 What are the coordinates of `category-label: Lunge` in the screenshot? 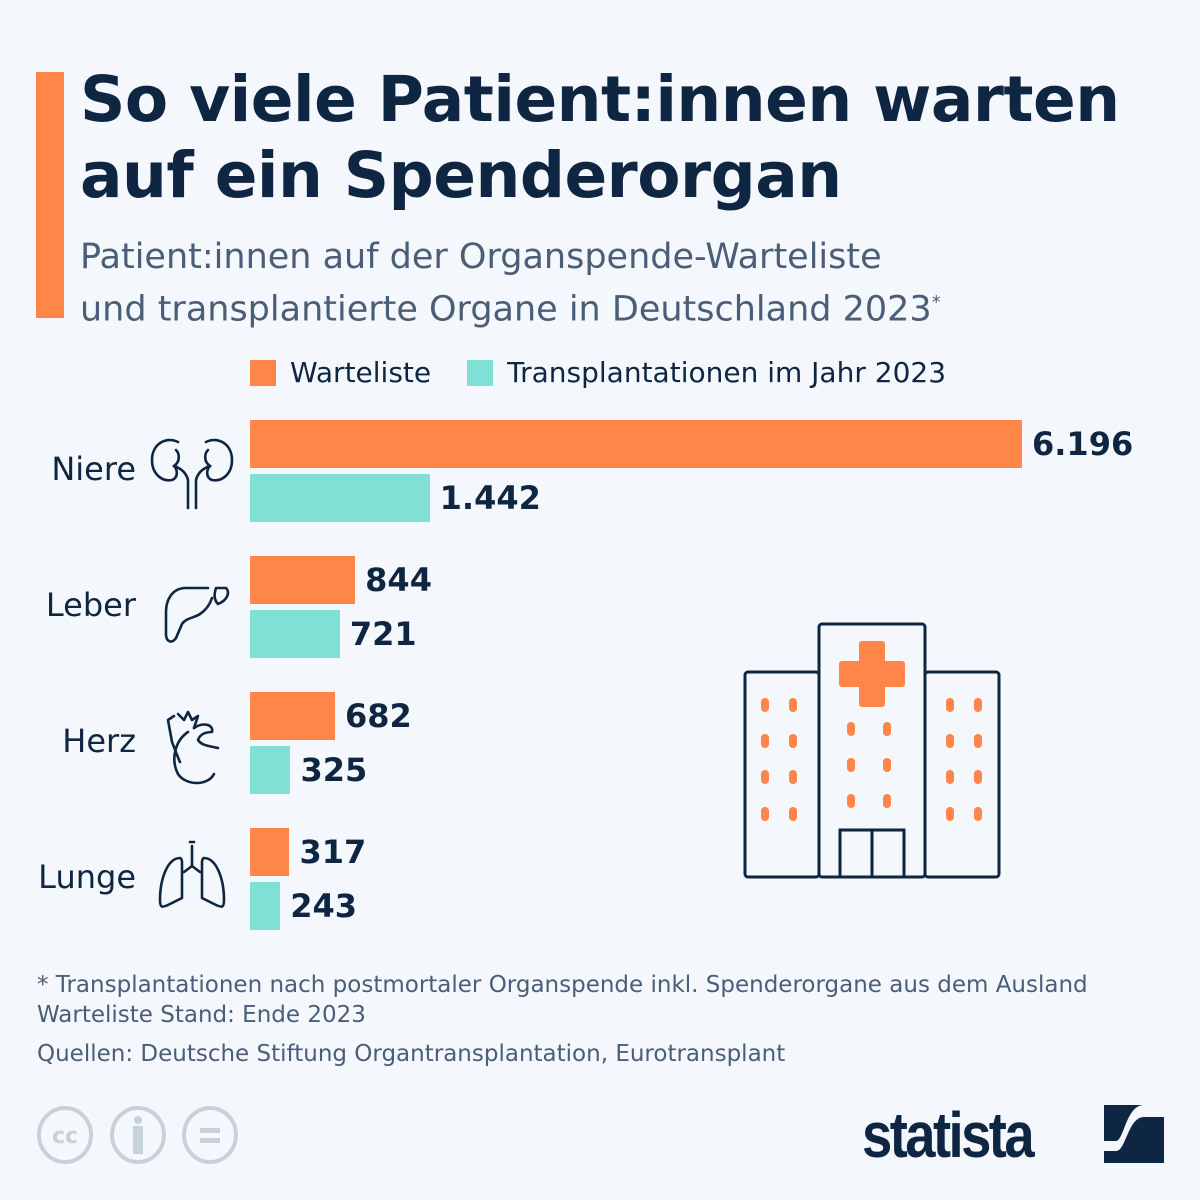 It's located at (87, 877).